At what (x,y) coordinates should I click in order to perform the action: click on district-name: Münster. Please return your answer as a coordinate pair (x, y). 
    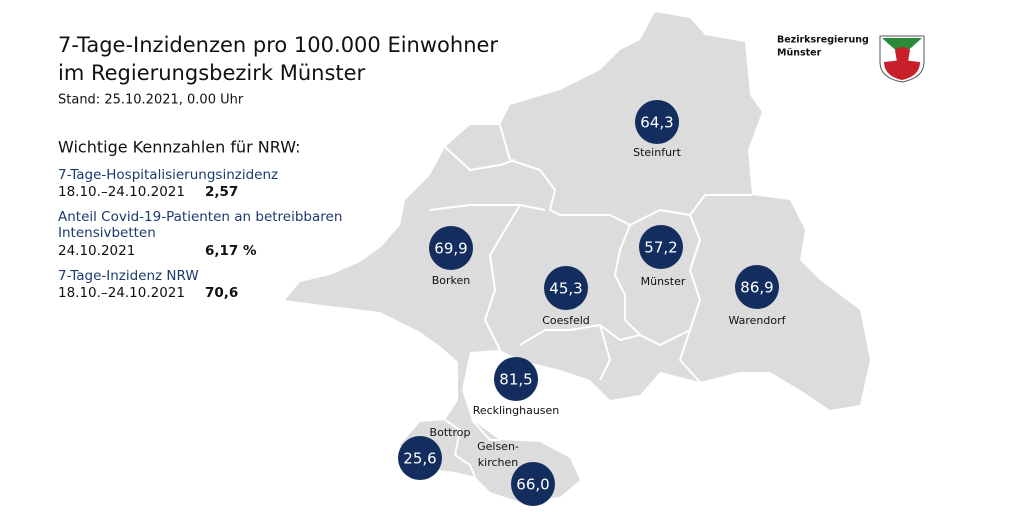
    Looking at the image, I should click on (663, 281).